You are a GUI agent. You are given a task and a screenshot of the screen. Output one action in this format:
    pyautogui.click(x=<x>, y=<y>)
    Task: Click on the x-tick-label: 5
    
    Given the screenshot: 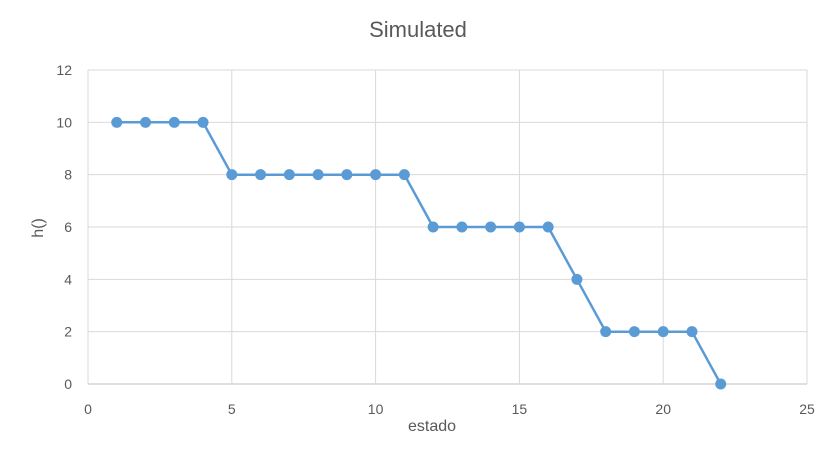 What is the action you would take?
    pyautogui.click(x=232, y=409)
    